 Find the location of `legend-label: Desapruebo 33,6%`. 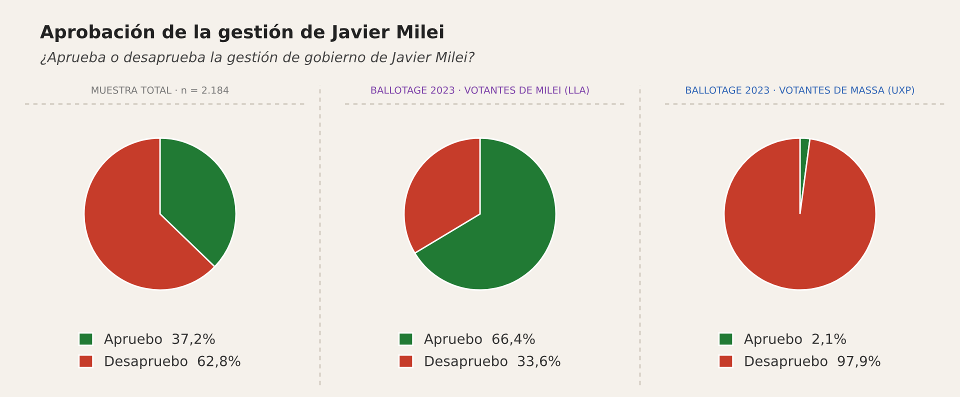

legend-label: Desapruebo 33,6% is located at coordinates (492, 362).